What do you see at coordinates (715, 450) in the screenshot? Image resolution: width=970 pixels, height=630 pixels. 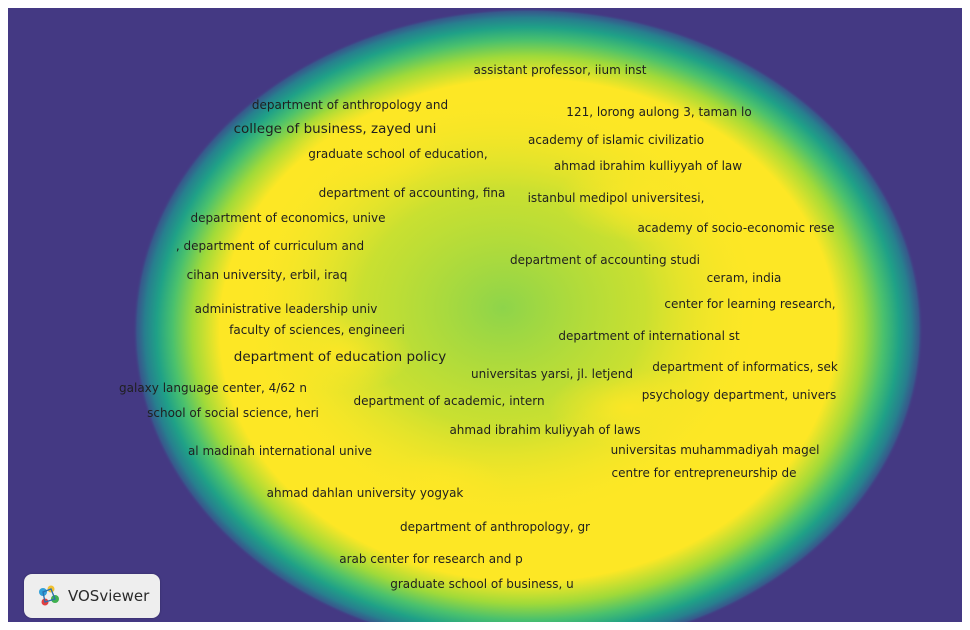 I see `node-label: universitas muhammadiyah magel` at bounding box center [715, 450].